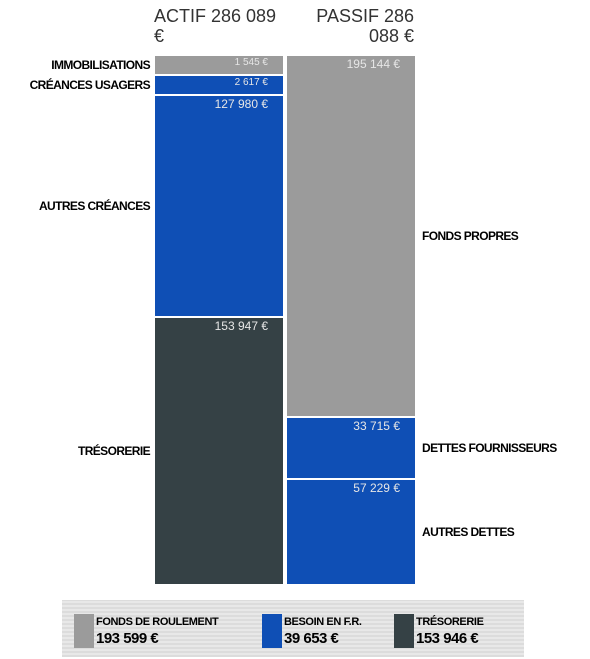 This screenshot has width=590, height=659. I want to click on legend-value: 39 653 €, so click(311, 638).